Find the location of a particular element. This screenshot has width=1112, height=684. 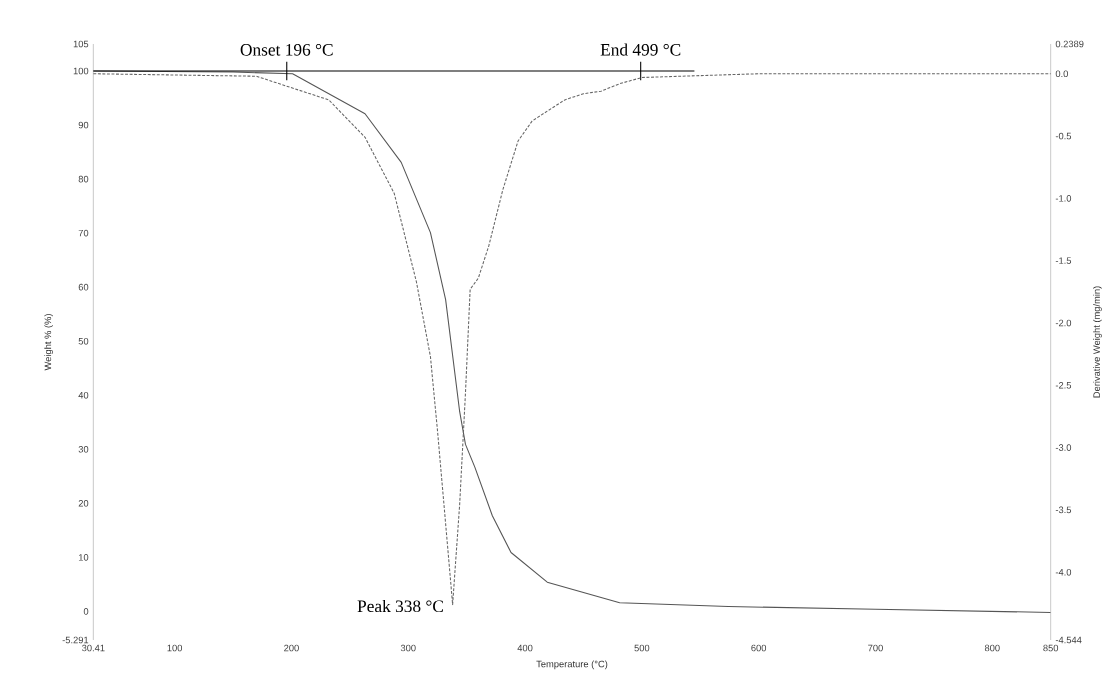

y-tick-label: 30 is located at coordinates (83, 449).